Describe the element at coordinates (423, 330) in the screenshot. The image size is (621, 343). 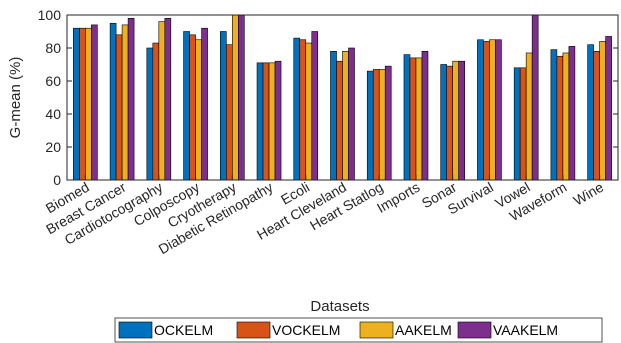
I see `legend-label-aakelm: AAKELM` at that location.